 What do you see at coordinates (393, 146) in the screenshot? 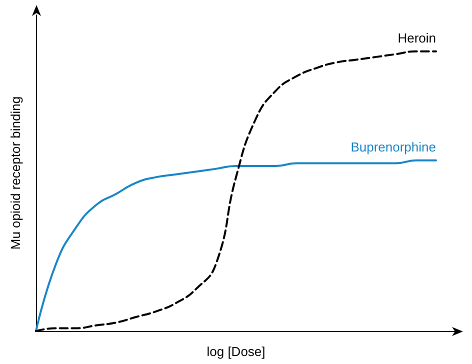
I see `series-label: Buprenorphine` at bounding box center [393, 146].